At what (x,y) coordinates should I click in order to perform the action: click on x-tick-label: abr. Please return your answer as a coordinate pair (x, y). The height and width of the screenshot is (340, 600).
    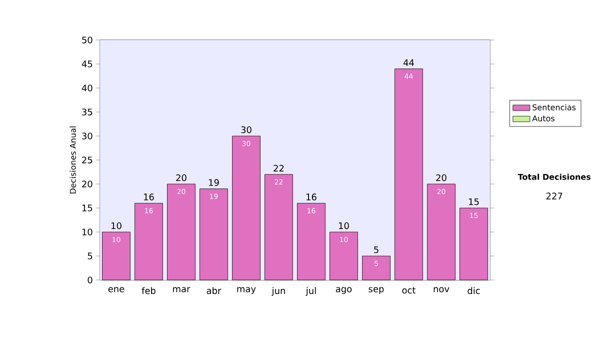
    Looking at the image, I should click on (214, 290).